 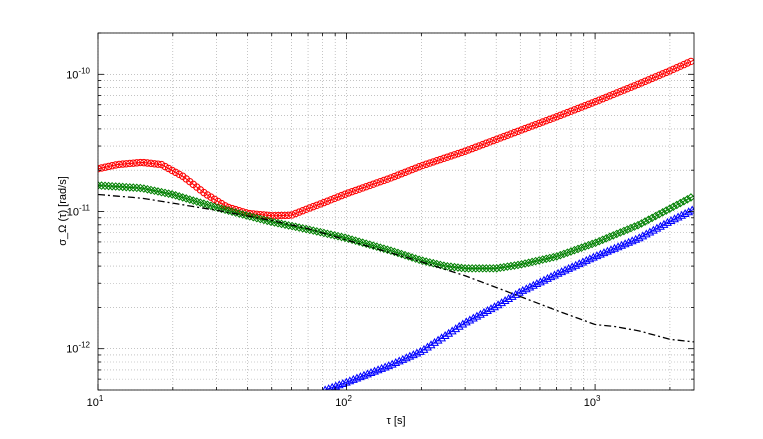 I want to click on x-axis-label: τ [s], so click(x=395, y=421).